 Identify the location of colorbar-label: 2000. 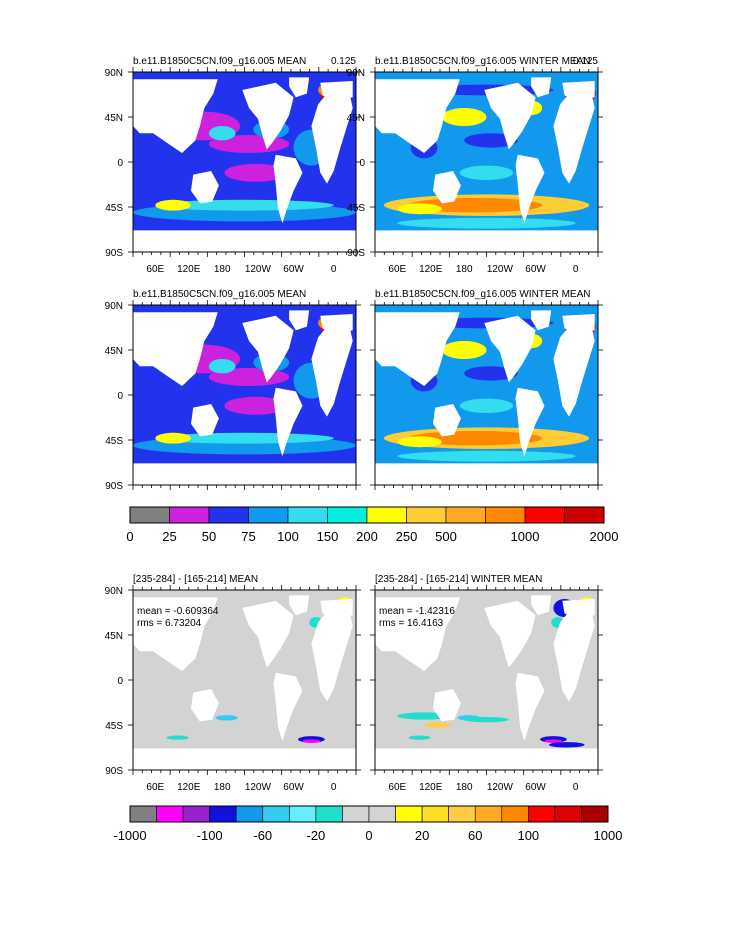
(604, 536).